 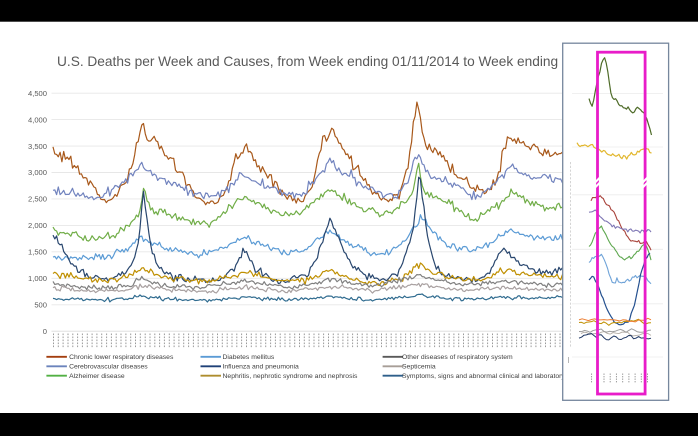 What do you see at coordinates (261, 366) in the screenshot?
I see `svg-text: Influenza and pneumonia` at bounding box center [261, 366].